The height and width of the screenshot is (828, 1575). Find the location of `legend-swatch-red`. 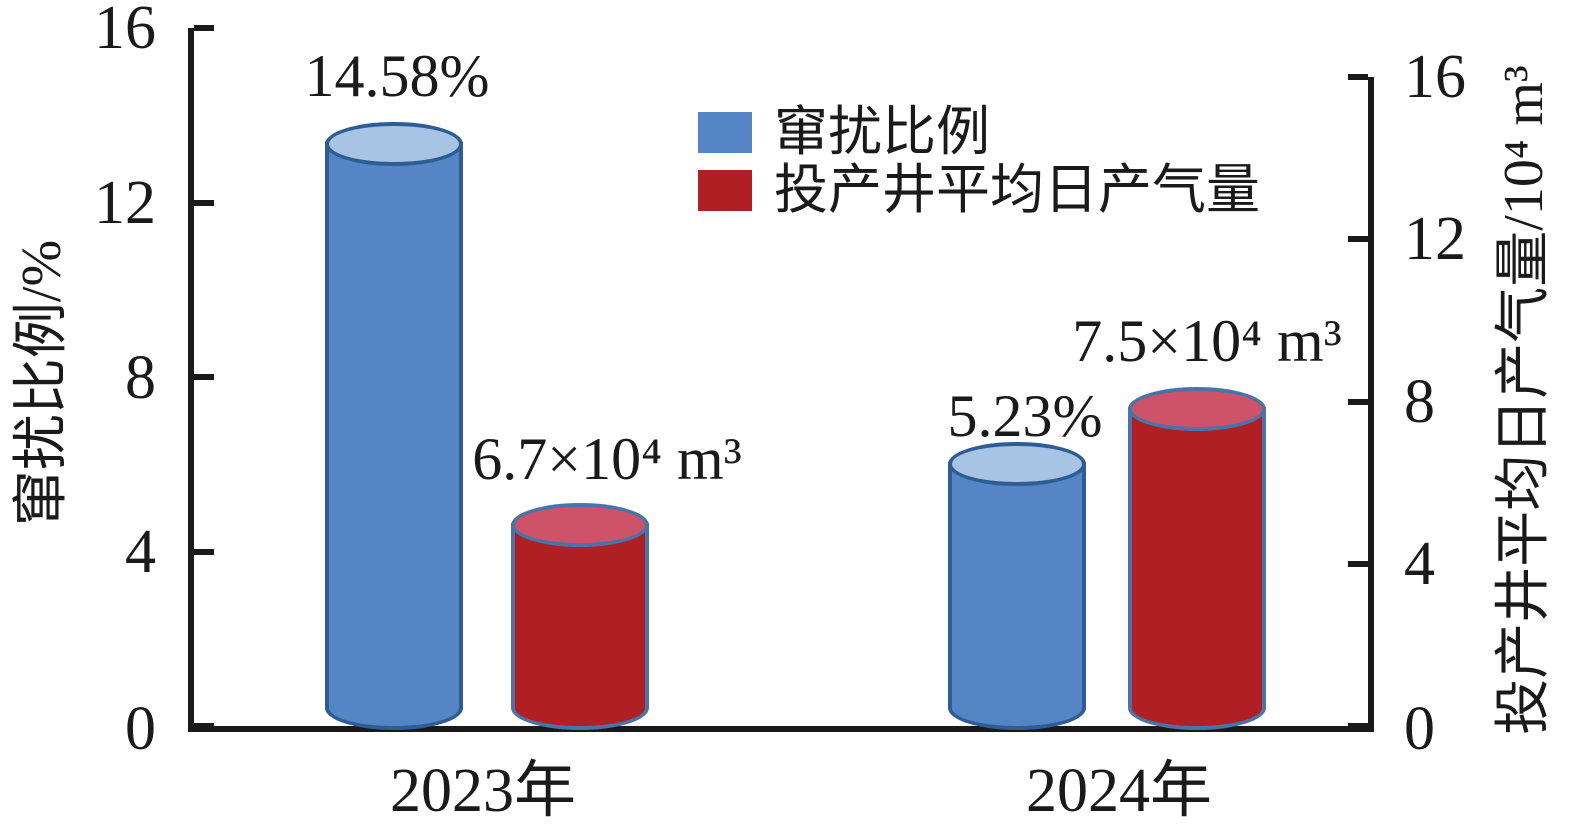

legend-swatch-red is located at coordinates (725, 190).